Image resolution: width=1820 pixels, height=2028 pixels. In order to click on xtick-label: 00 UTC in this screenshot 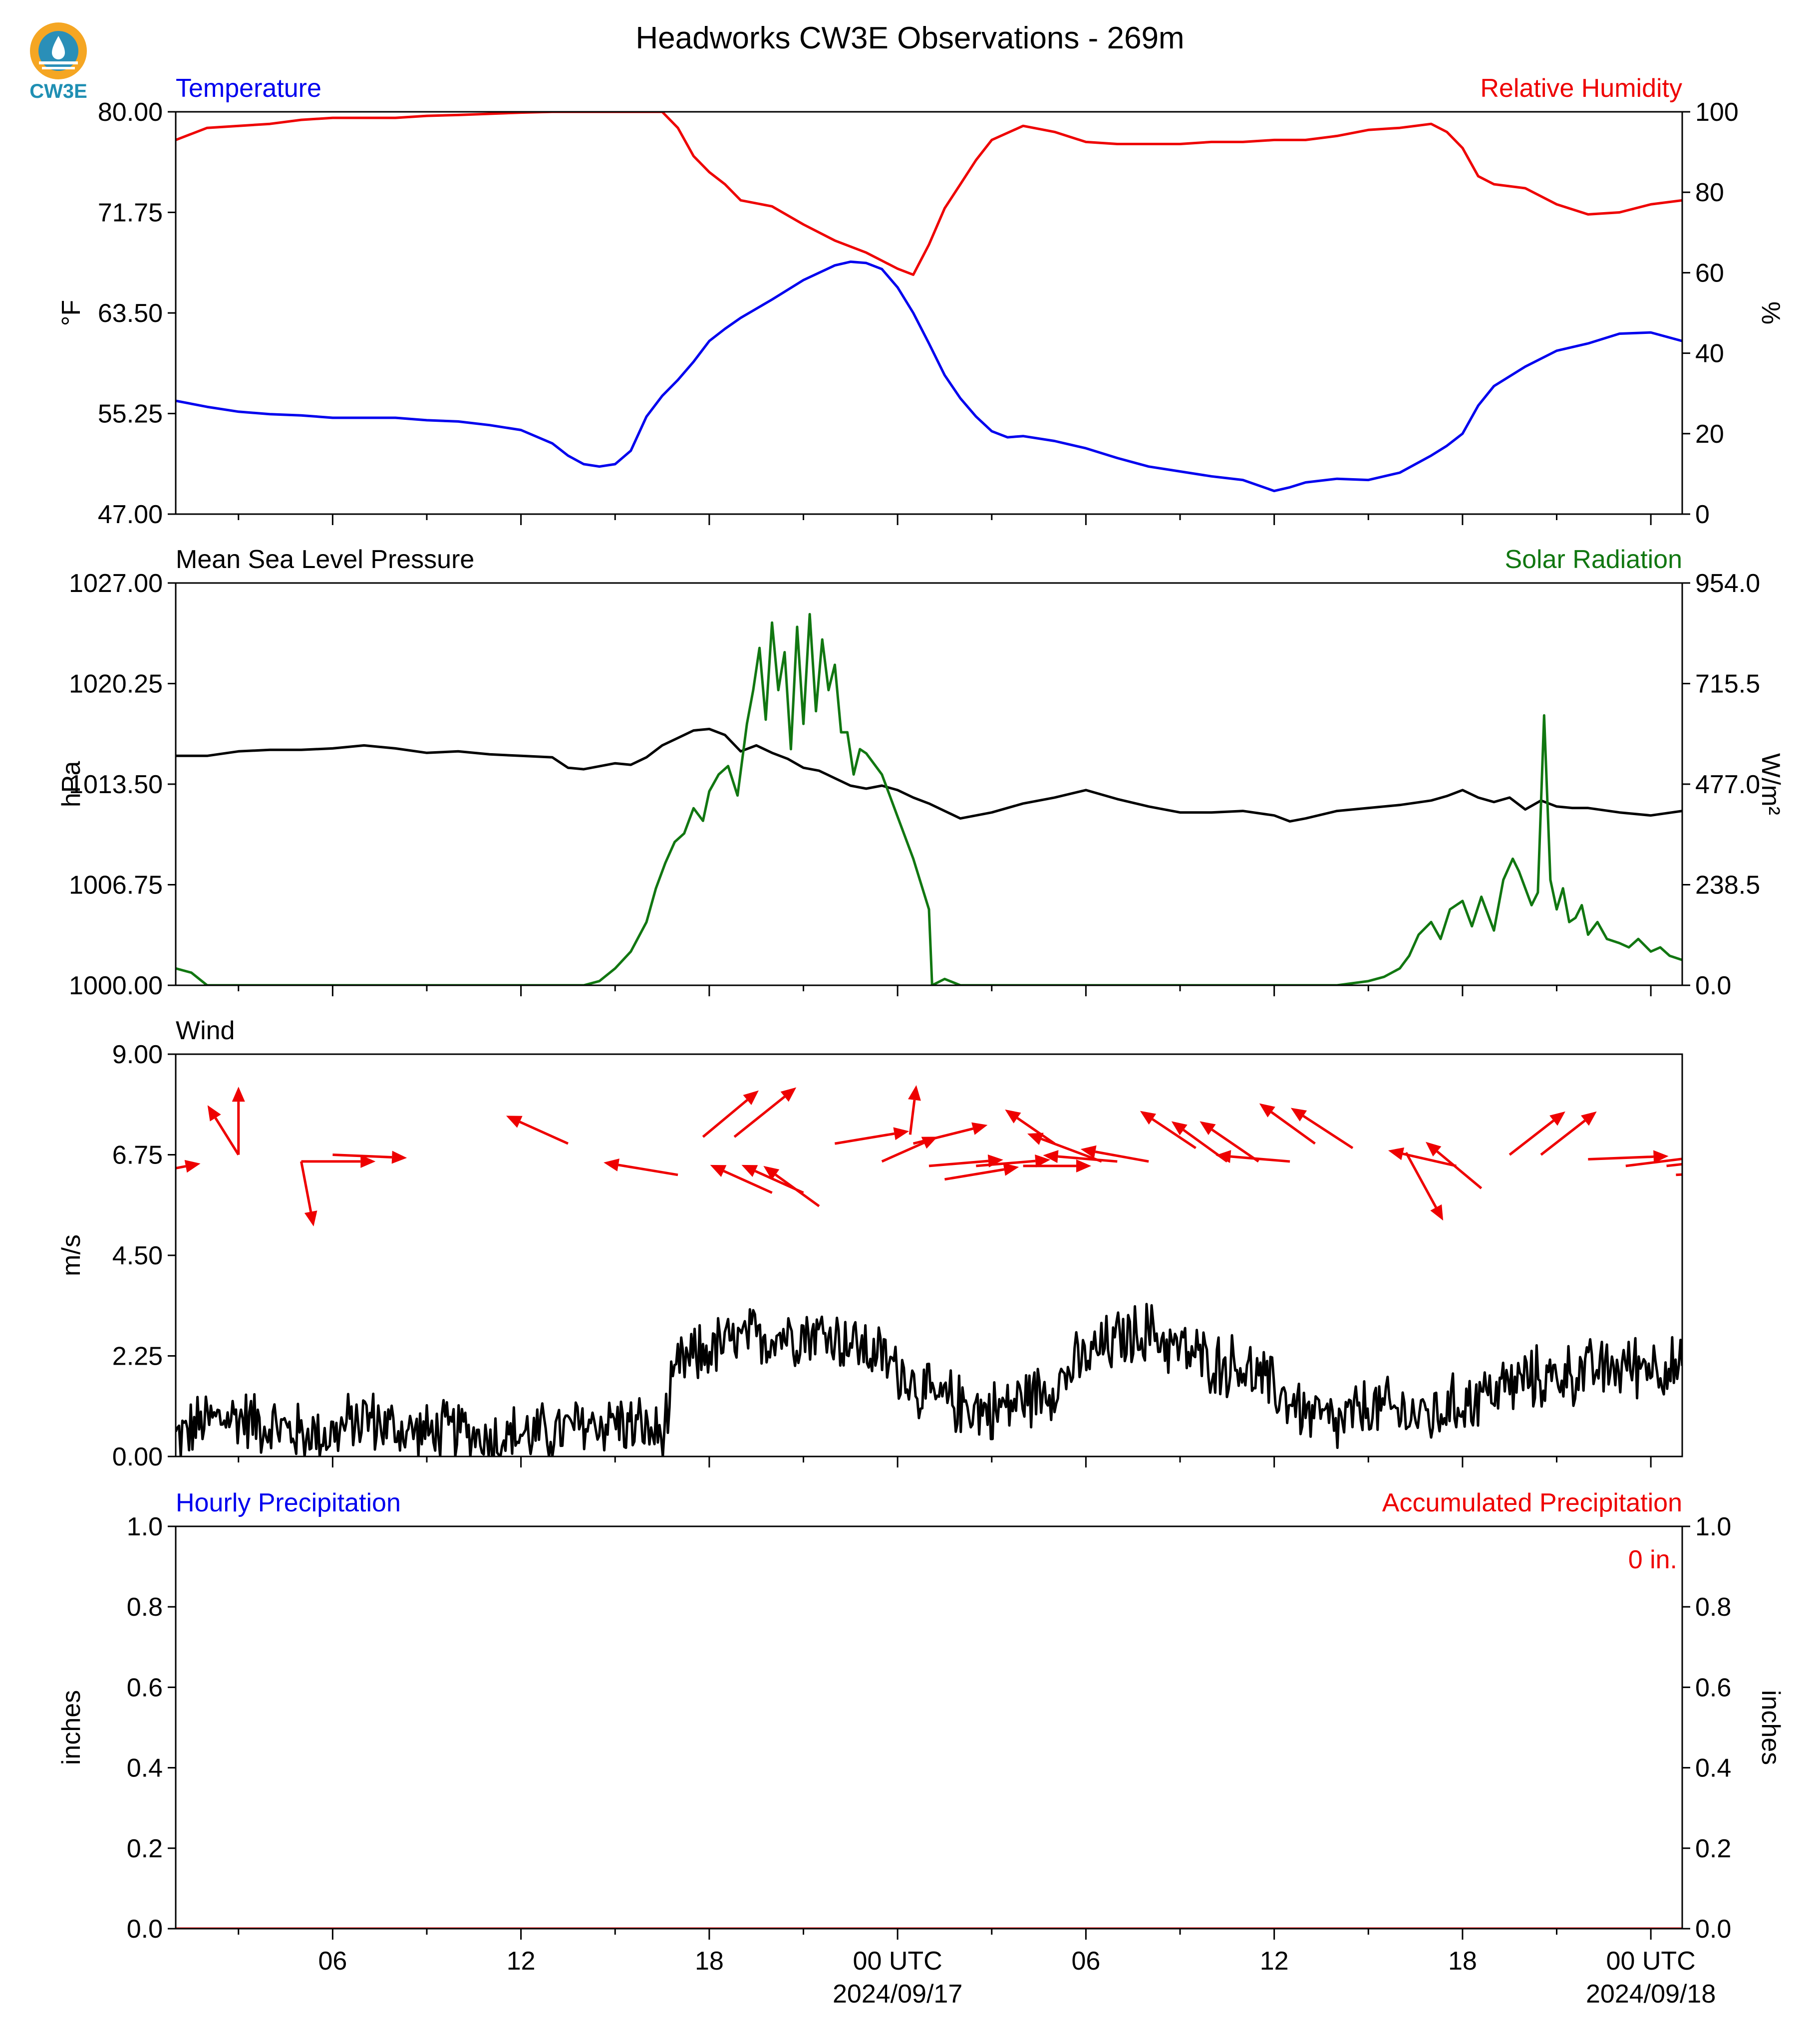, I will do `click(897, 1961)`.